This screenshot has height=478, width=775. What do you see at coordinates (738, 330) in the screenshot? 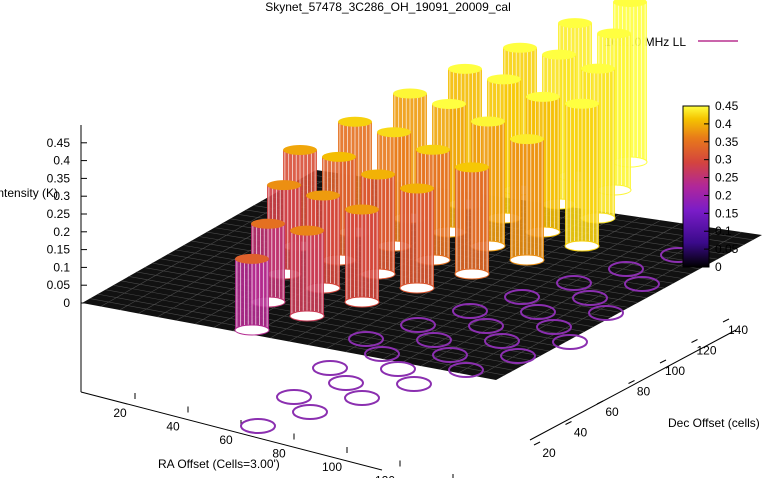
I see `y-tick-label: 140` at bounding box center [738, 330].